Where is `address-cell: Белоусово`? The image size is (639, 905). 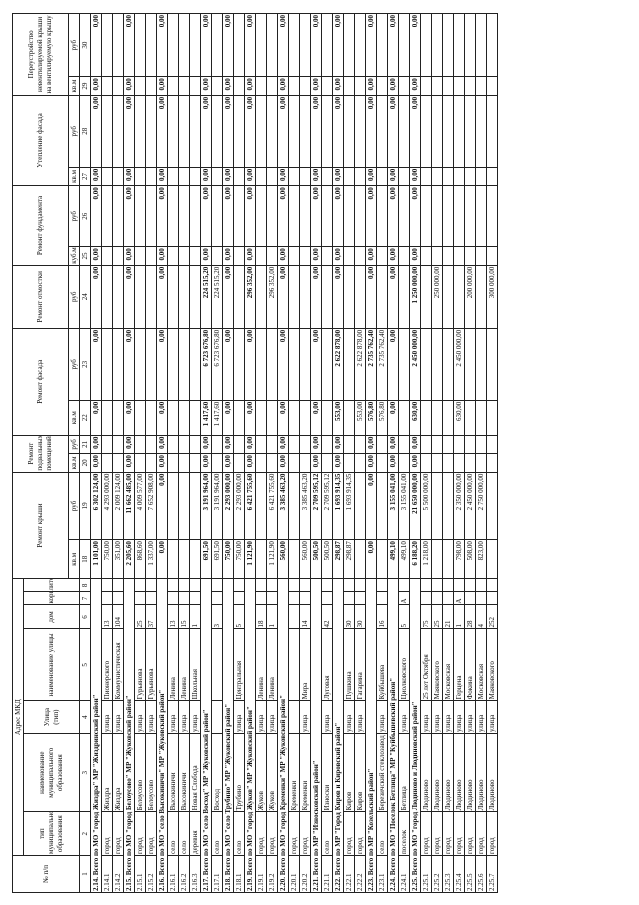
address-cell: Белоусово is located at coordinates (140, 772).